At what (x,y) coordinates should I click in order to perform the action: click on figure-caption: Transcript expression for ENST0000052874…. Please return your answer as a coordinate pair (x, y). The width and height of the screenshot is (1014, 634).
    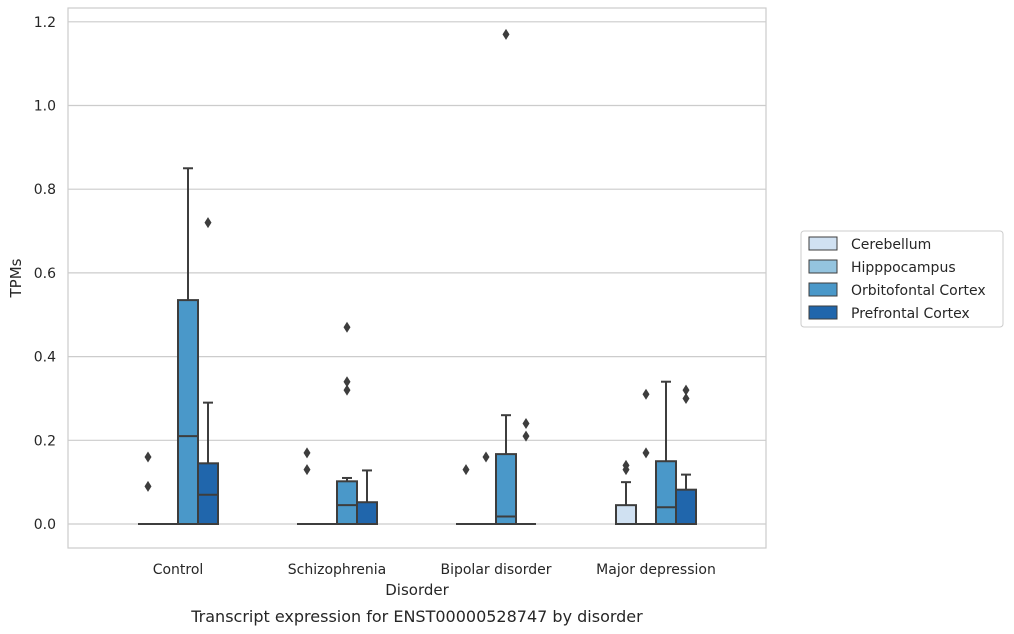
    Looking at the image, I should click on (416, 616).